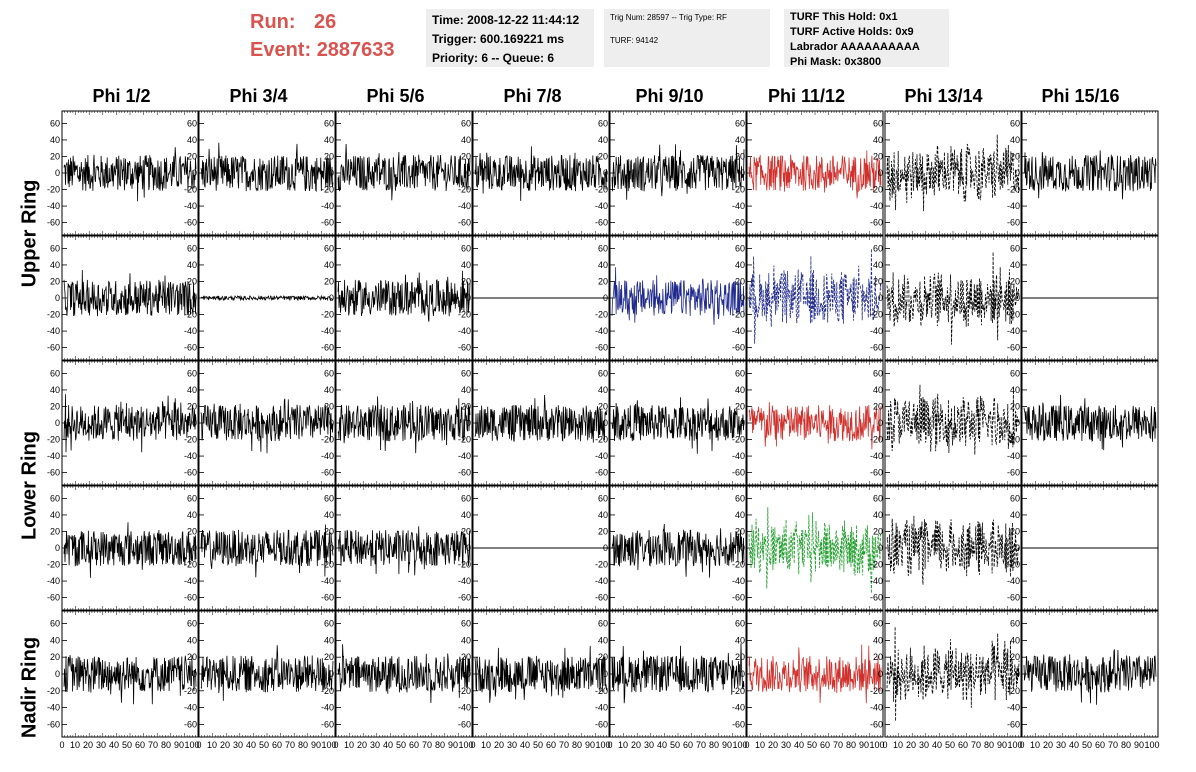  I want to click on x-tick-label: 70, so click(838, 745).